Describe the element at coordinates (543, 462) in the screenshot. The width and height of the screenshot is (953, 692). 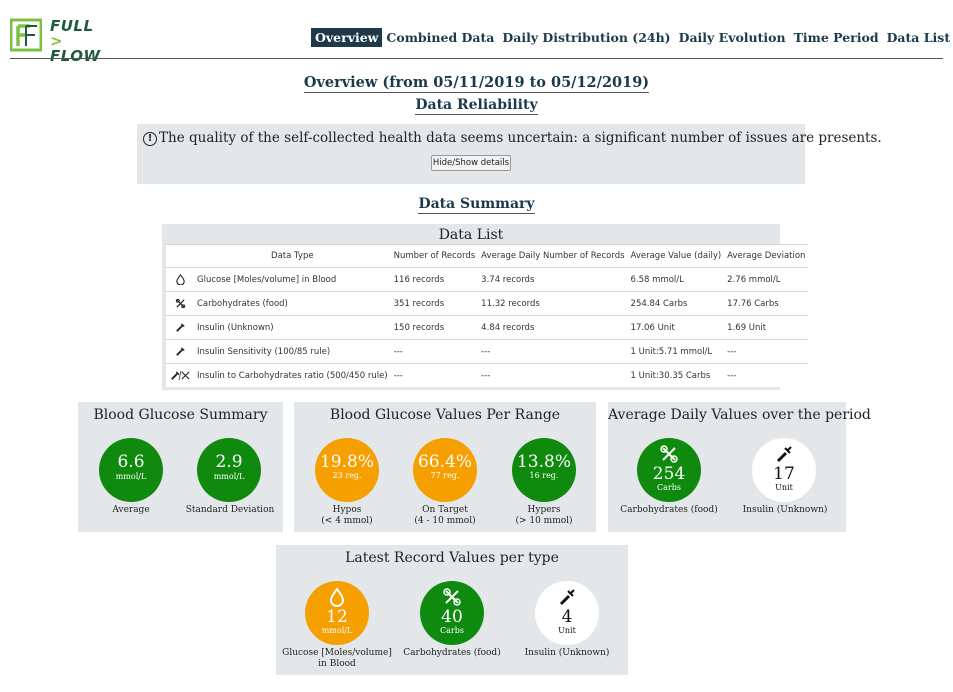
I see `hypers-value: 13.8%` at that location.